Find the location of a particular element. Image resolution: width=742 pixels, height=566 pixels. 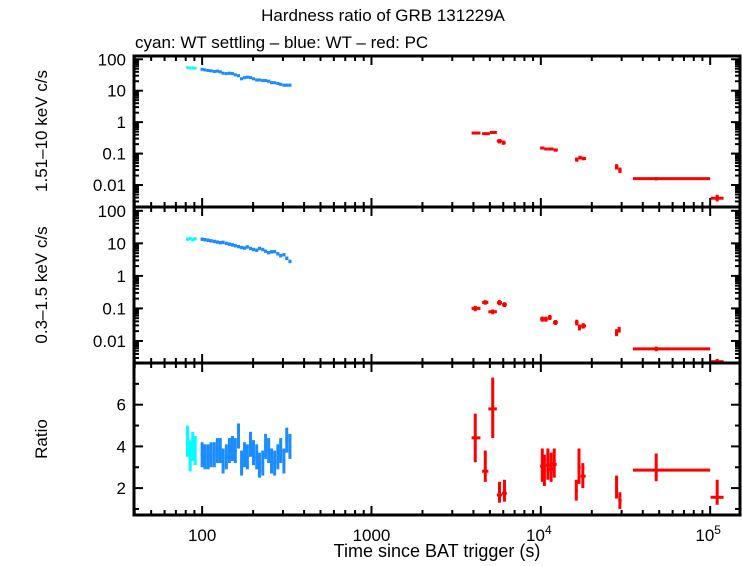

y-tick-label: 6 is located at coordinates (121, 405).